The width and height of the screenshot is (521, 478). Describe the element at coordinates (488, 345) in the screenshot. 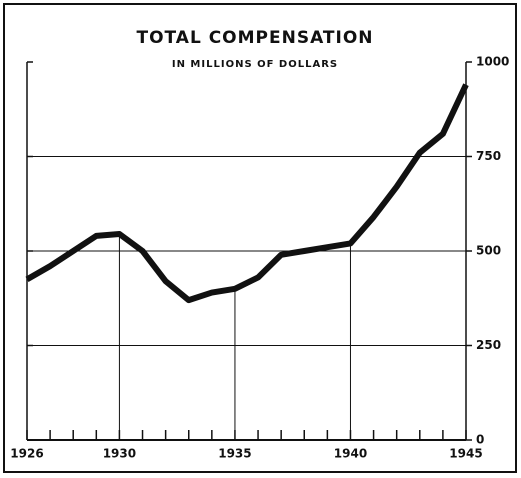

I see `y-tick-label: 250` at that location.